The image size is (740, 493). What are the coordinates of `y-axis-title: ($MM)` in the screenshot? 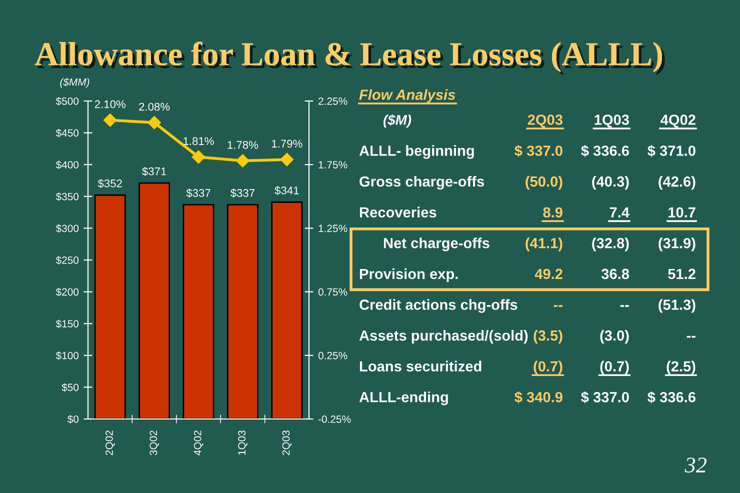 It's located at (75, 83).